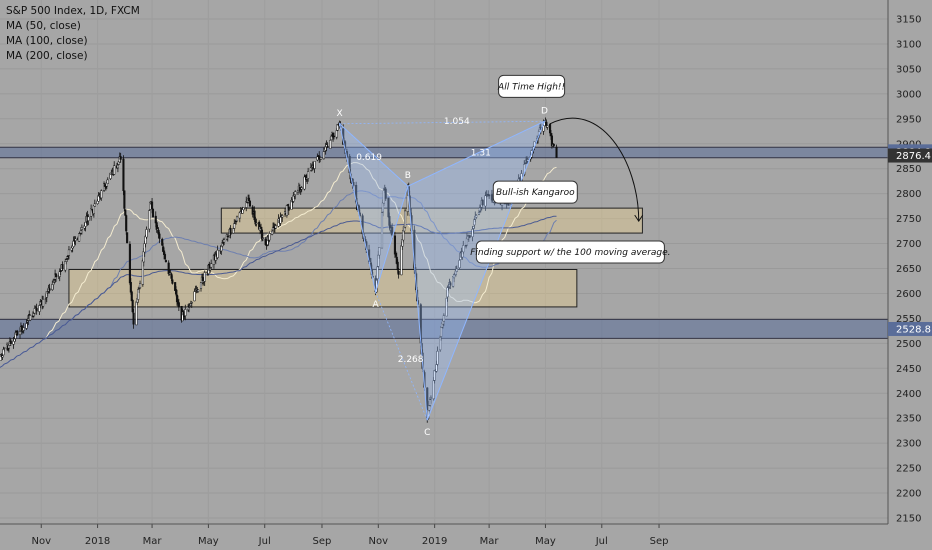 The height and width of the screenshot is (550, 932). Describe the element at coordinates (47, 41) in the screenshot. I see `legend-ma-100: MA (100, close)` at that location.